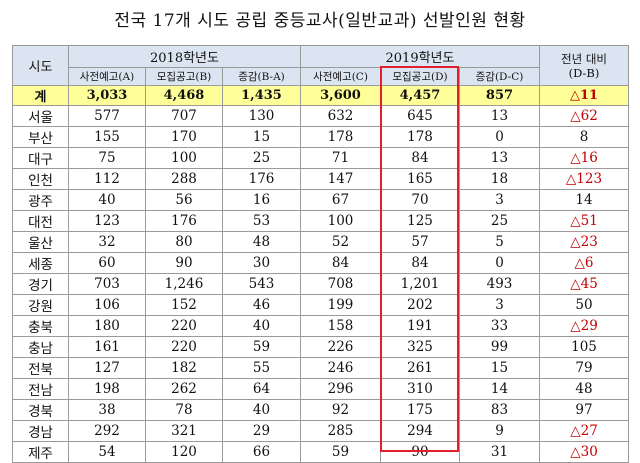 This screenshot has height=463, width=640. I want to click on table-row: 울산 32 80 48 52 57 5 △23, so click(320, 242).